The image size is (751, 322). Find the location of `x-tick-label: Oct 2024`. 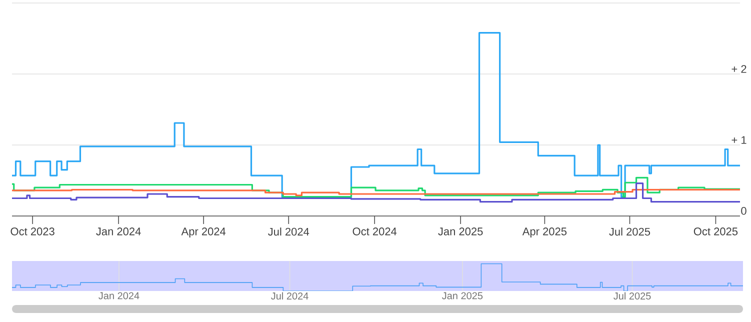

x-tick-label: Oct 2024 is located at coordinates (374, 232).